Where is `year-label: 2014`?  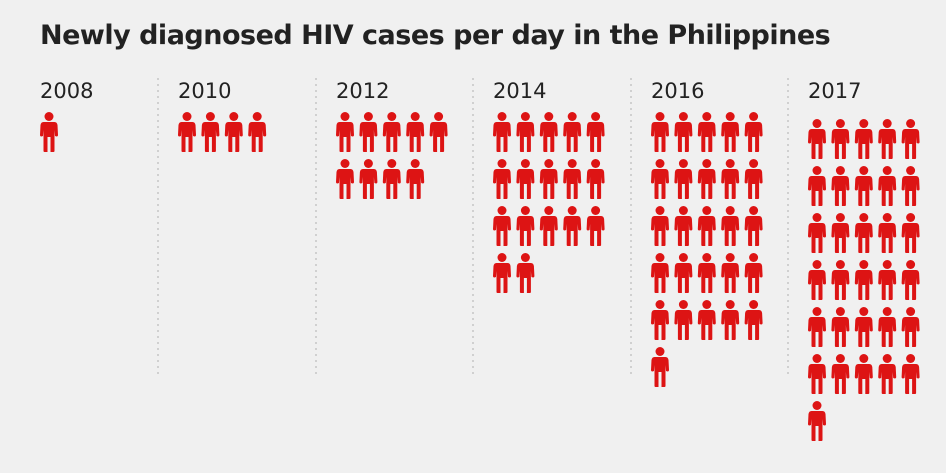
year-label: 2014 is located at coordinates (519, 91).